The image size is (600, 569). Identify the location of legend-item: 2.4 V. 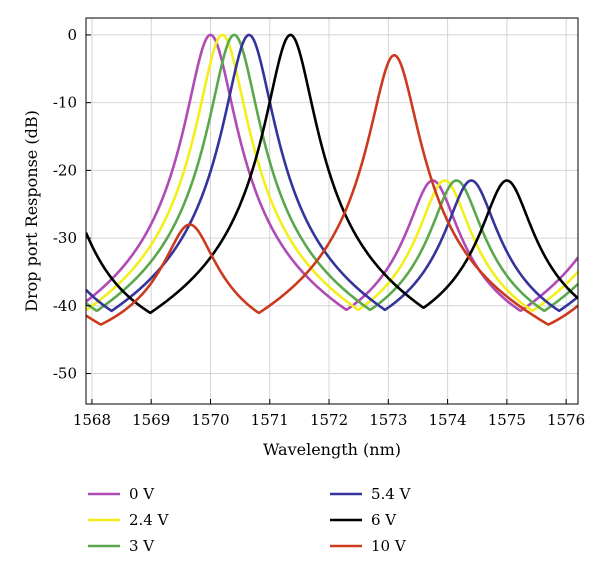
(129, 520).